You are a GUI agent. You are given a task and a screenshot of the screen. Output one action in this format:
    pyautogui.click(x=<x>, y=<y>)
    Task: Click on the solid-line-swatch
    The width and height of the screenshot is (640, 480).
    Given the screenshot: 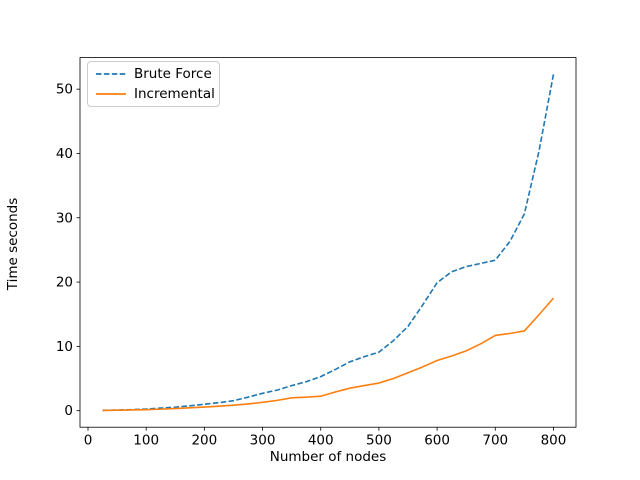 What is the action you would take?
    pyautogui.click(x=111, y=93)
    